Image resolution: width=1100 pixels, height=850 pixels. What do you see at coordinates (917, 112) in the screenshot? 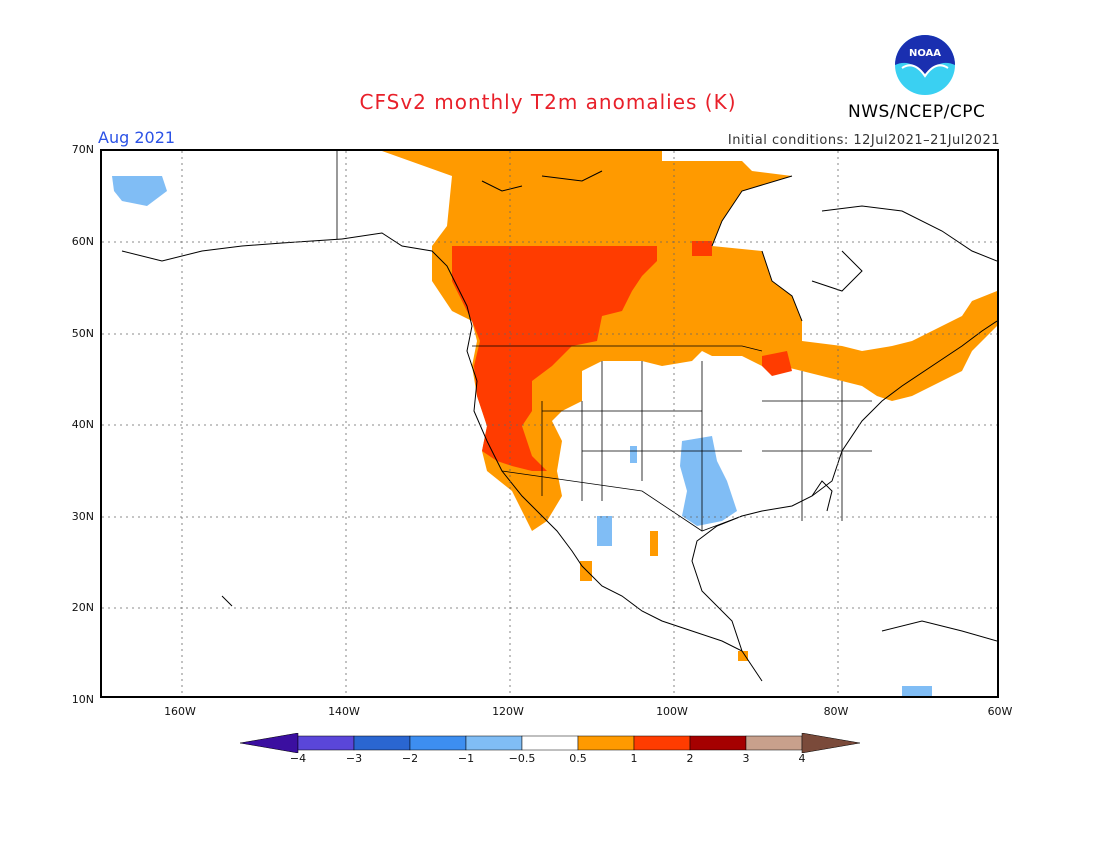
I see `agency-label: NWS/NCEP/CPC` at bounding box center [917, 112].